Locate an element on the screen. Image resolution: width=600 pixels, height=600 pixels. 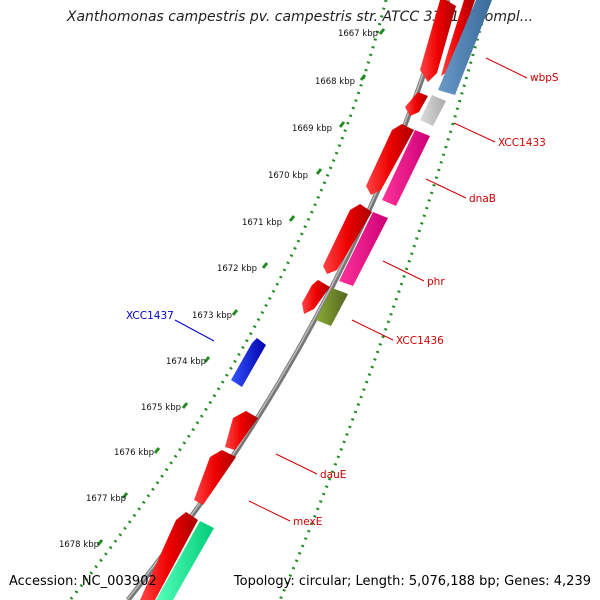
gene-label-dnaB: dnaB is located at coordinates (482, 199).